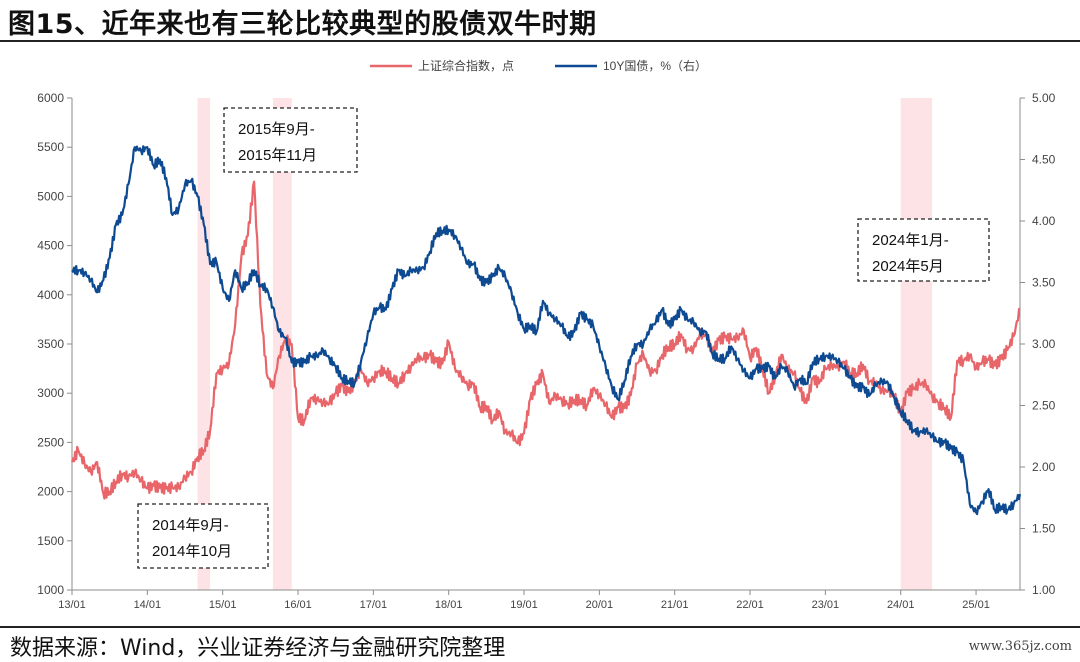  Describe the element at coordinates (50, 295) in the screenshot. I see `y-left-tick-label: 4000` at that location.